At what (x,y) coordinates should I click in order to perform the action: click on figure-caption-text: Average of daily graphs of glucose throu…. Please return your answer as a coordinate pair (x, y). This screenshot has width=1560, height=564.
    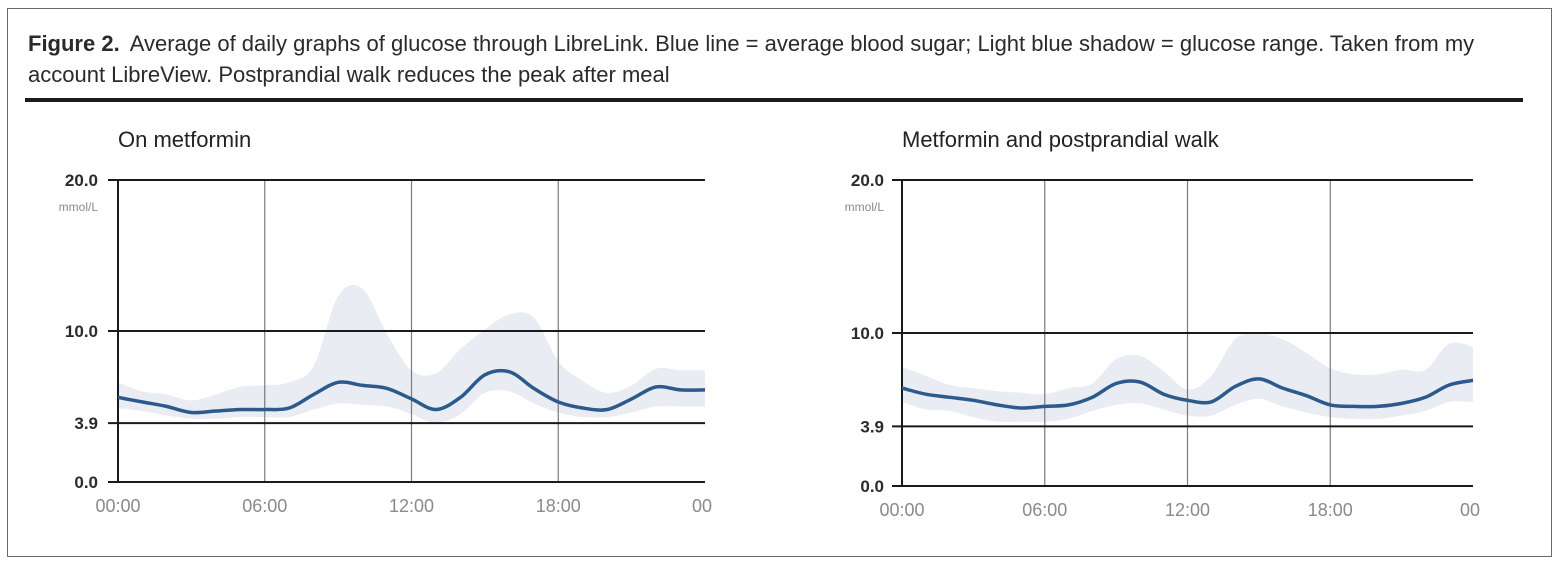
    Looking at the image, I should click on (751, 59).